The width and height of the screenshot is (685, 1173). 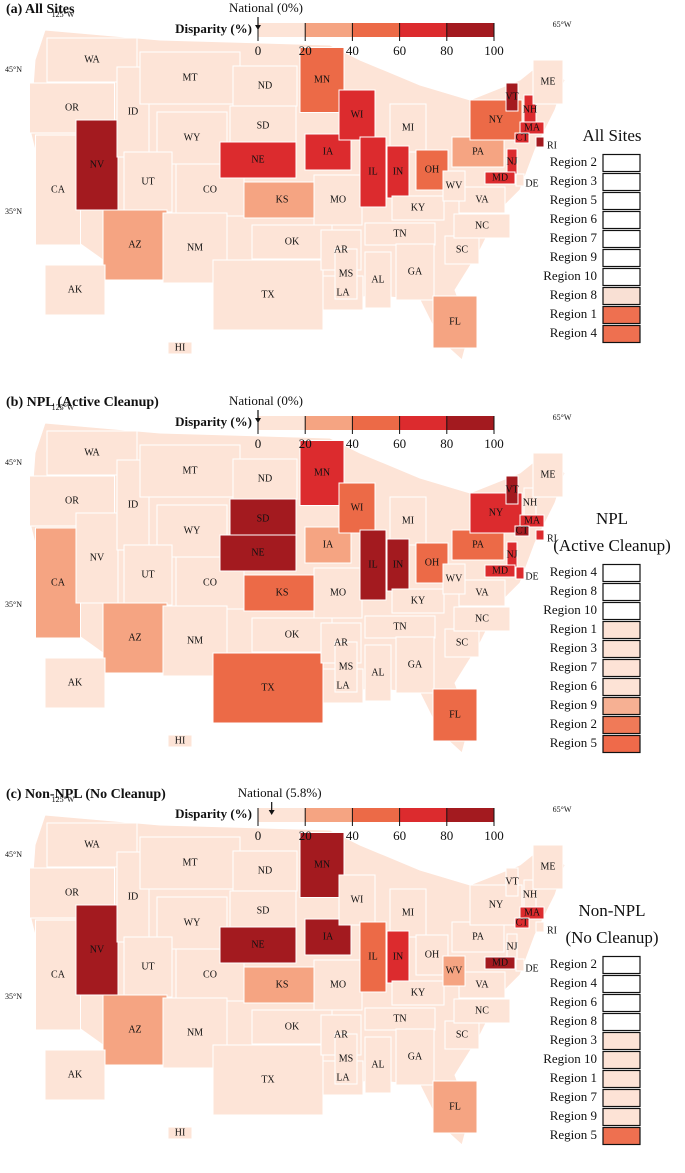 What do you see at coordinates (446, 443) in the screenshot?
I see `colorbar-tick-label: 80` at bounding box center [446, 443].